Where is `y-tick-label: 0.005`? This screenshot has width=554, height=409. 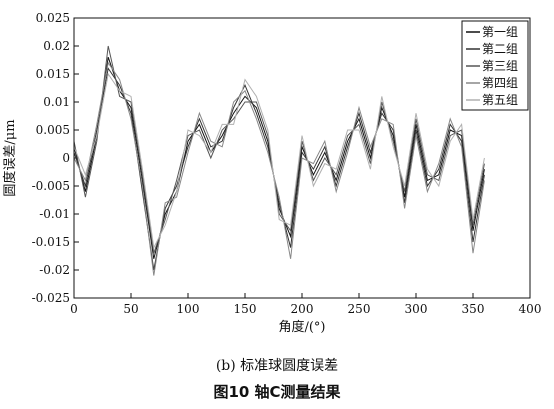
y-tick-label: 0.005 is located at coordinates (53, 130).